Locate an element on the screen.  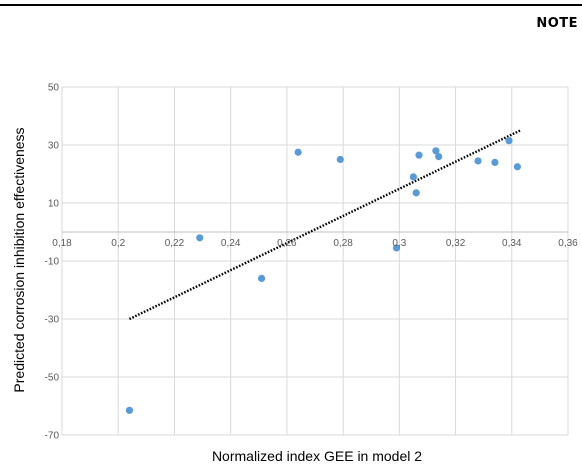
note-label: NOTE is located at coordinates (557, 23).